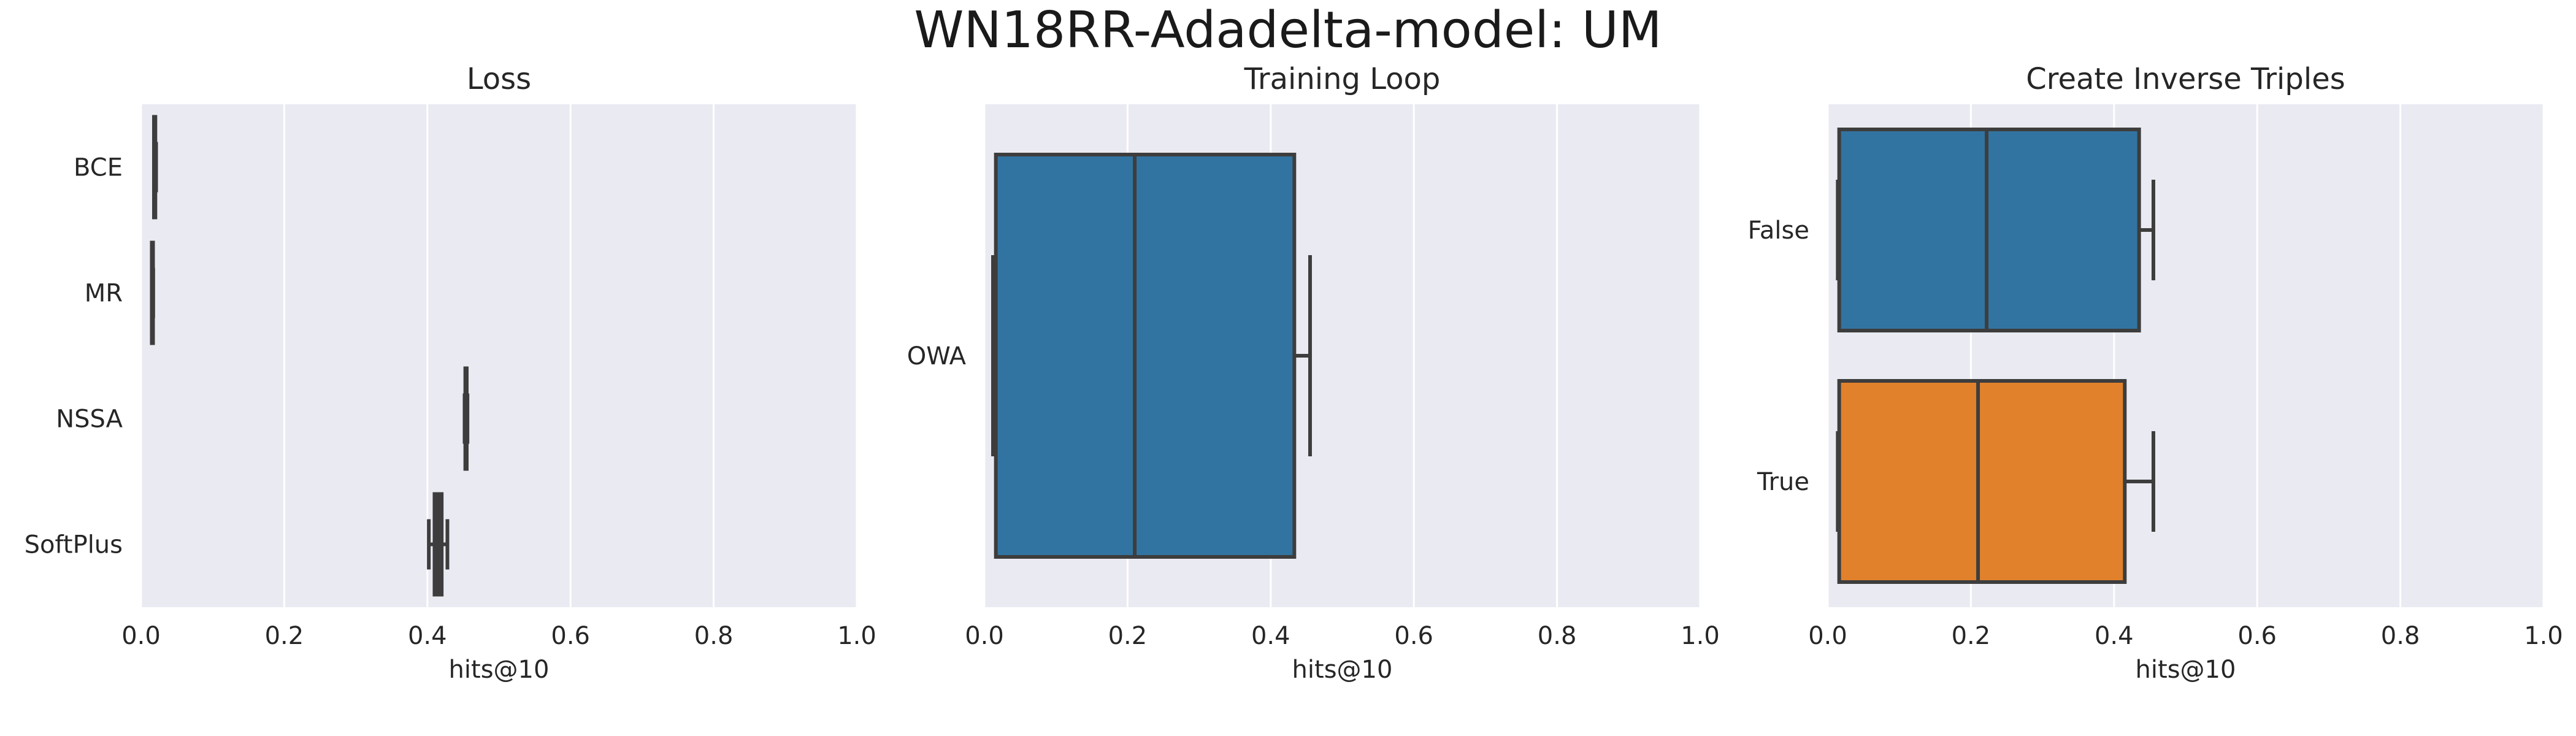  I want to click on box-false, so click(1995, 230).